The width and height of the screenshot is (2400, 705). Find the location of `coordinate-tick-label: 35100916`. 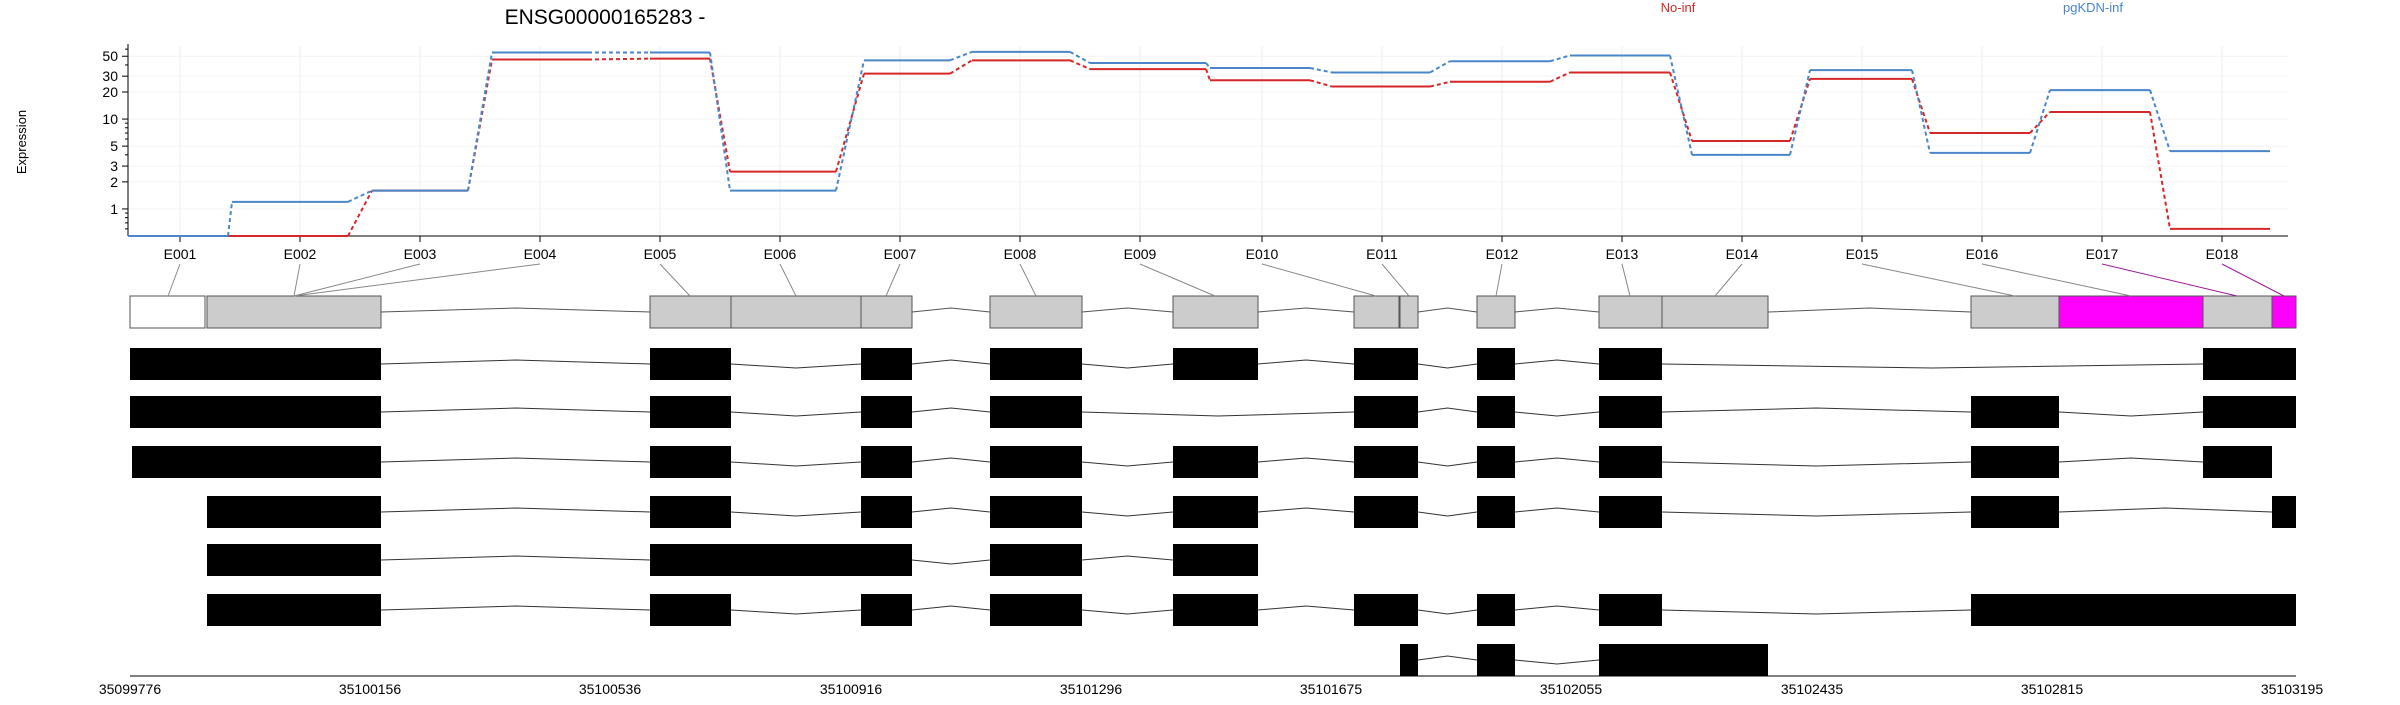

coordinate-tick-label: 35100916 is located at coordinates (851, 689).